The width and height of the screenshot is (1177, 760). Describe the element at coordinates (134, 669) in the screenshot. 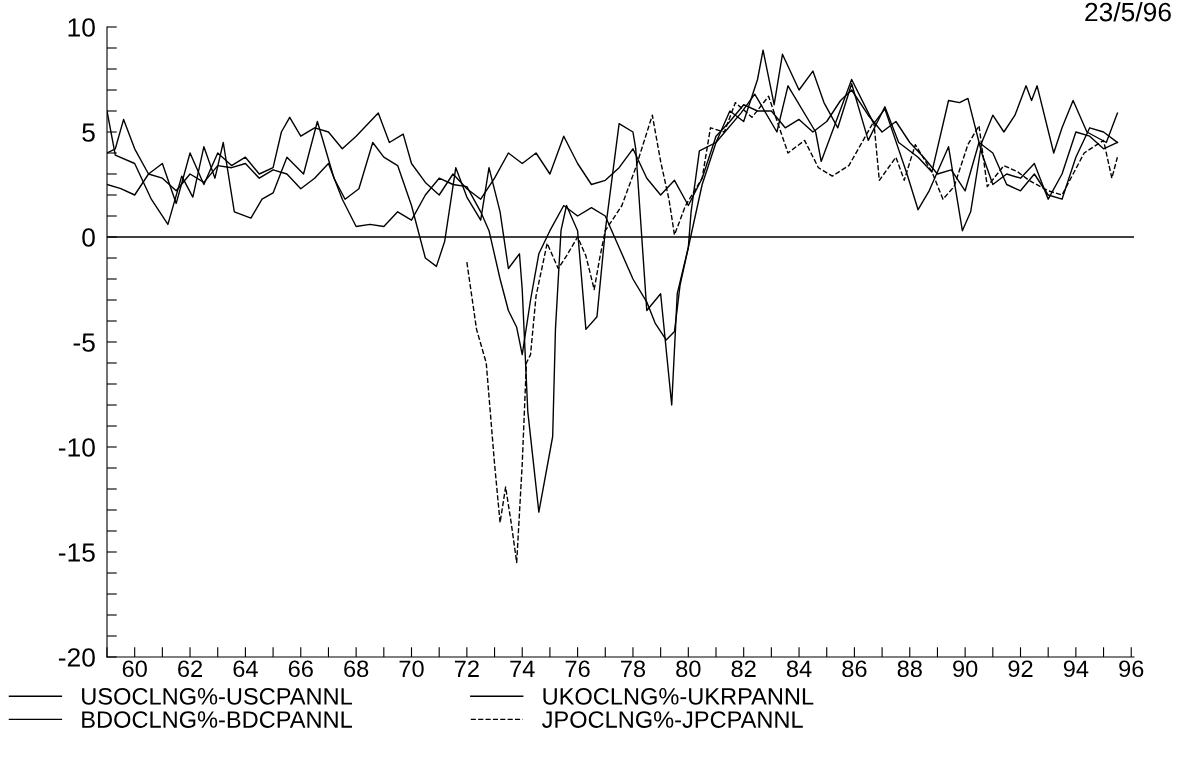

I see `x-tick-label: 60` at that location.